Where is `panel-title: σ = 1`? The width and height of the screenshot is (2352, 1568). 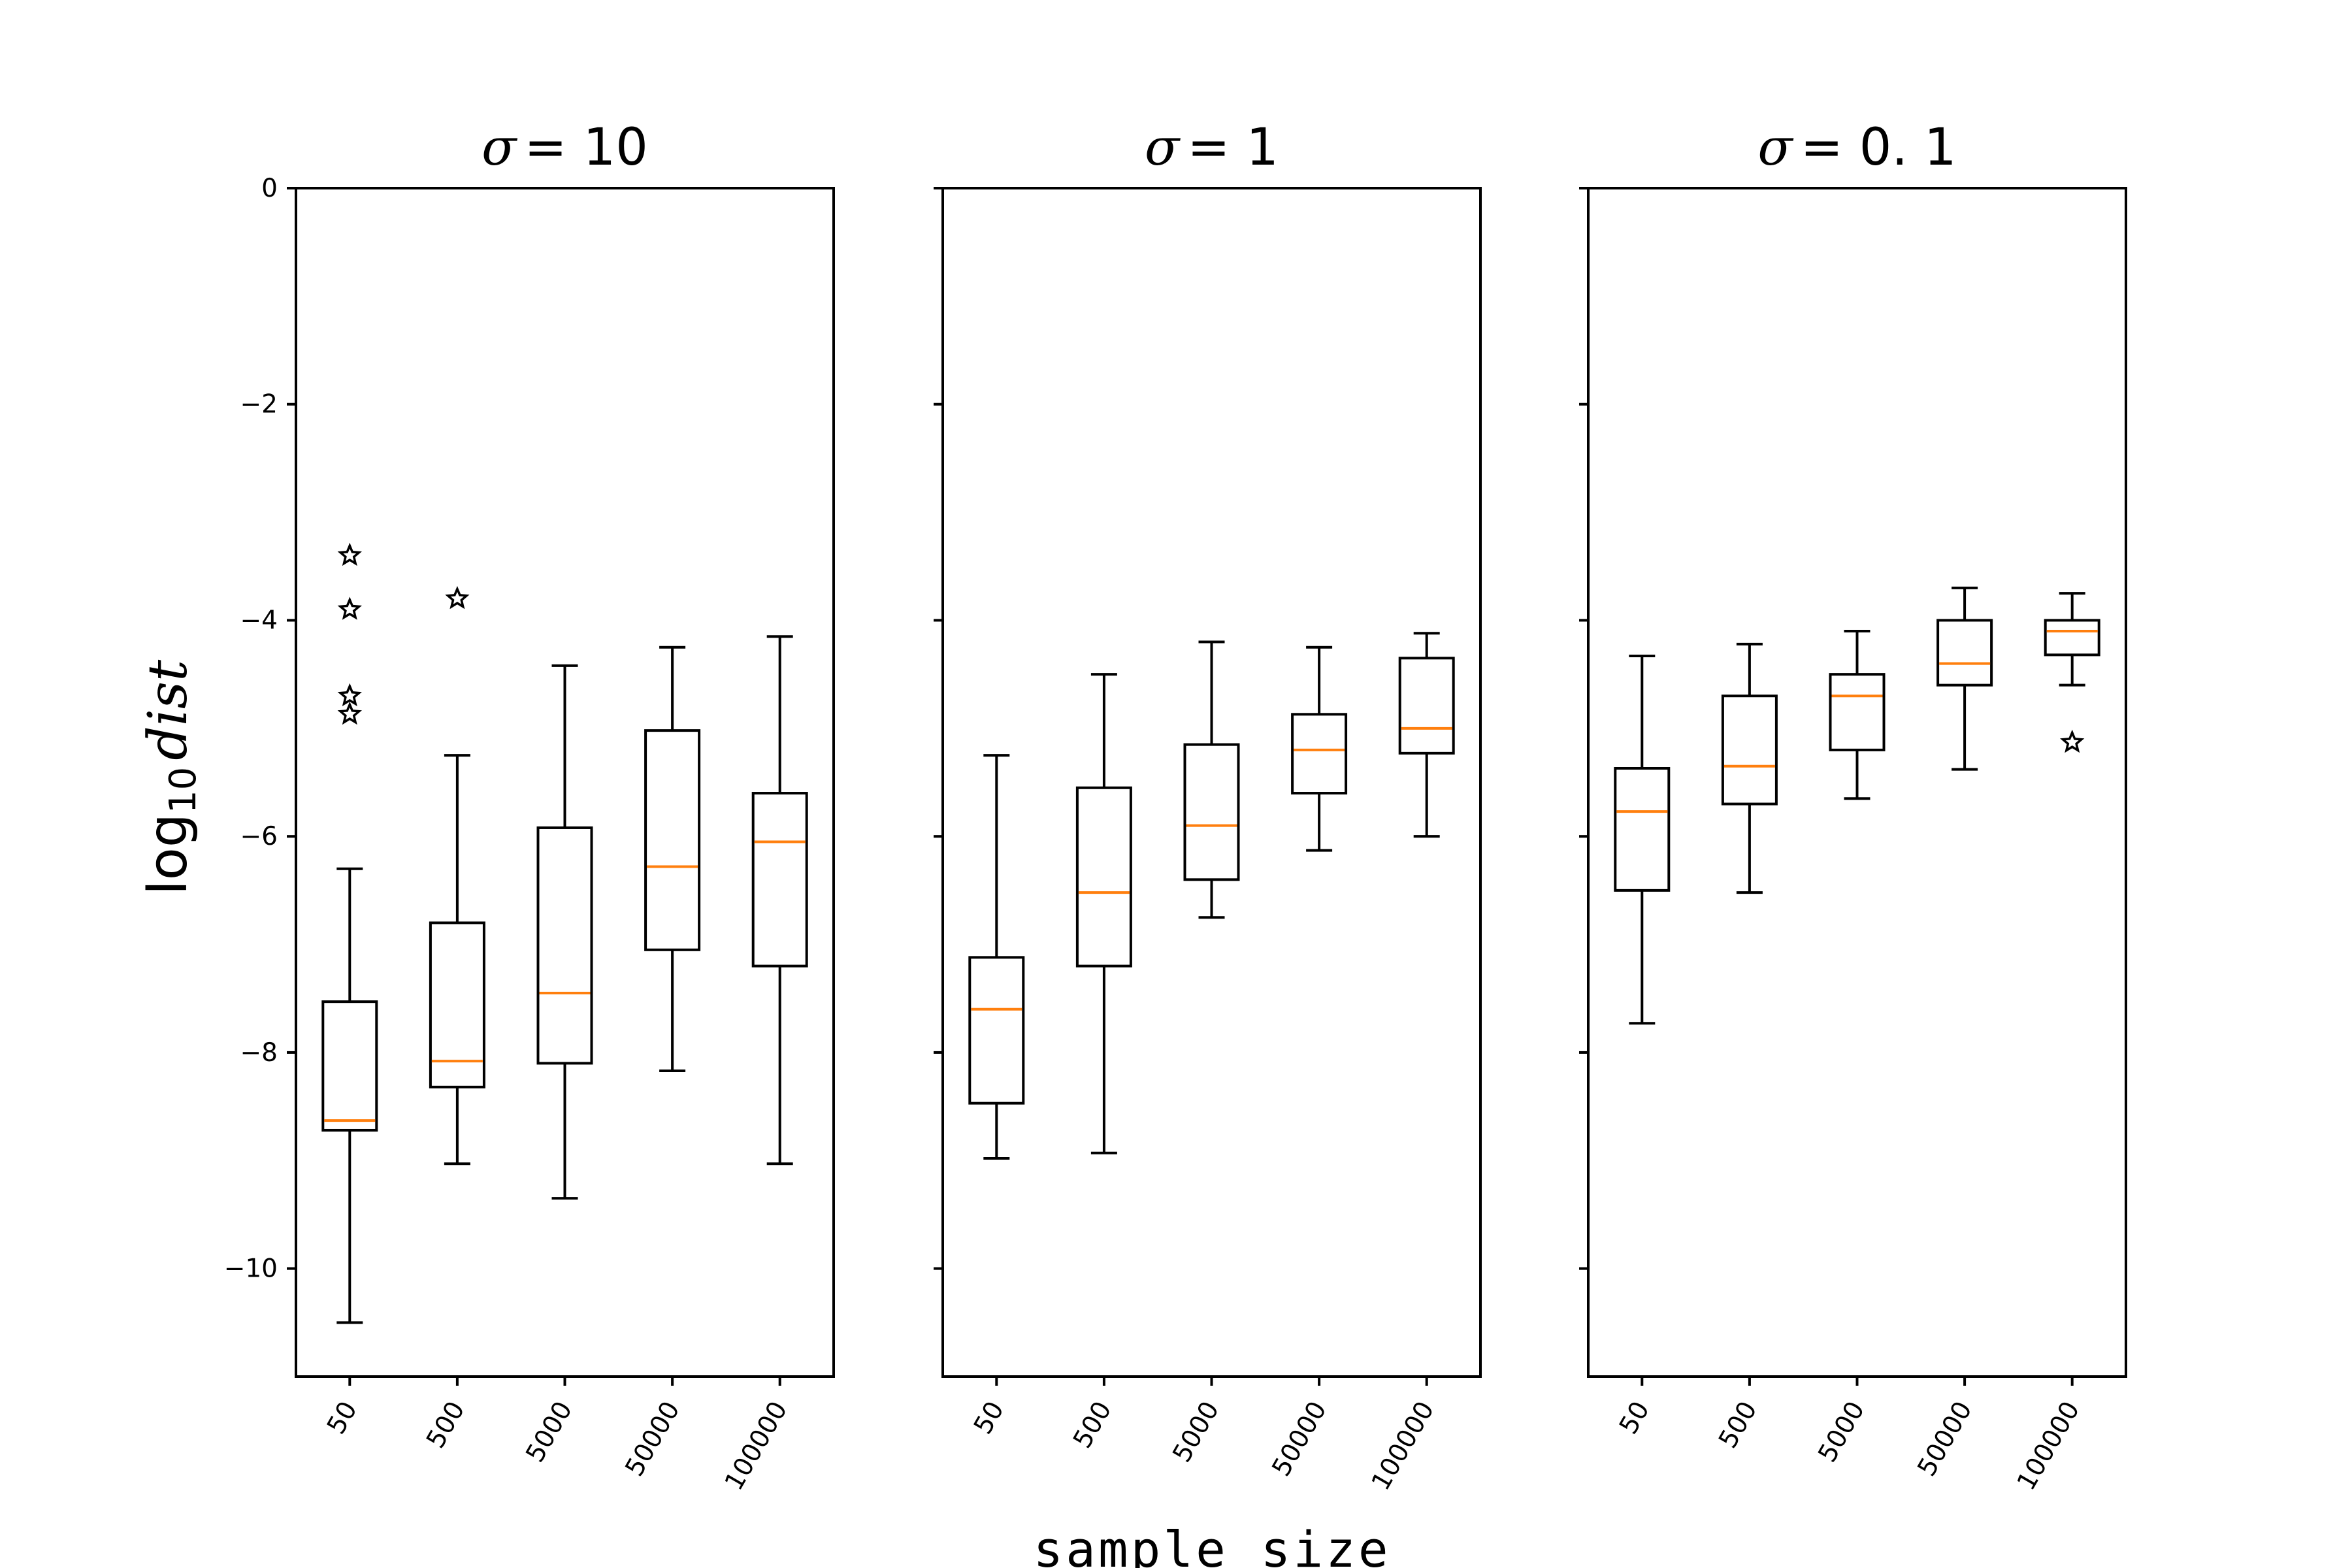
panel-title: σ = 1 is located at coordinates (1212, 147).